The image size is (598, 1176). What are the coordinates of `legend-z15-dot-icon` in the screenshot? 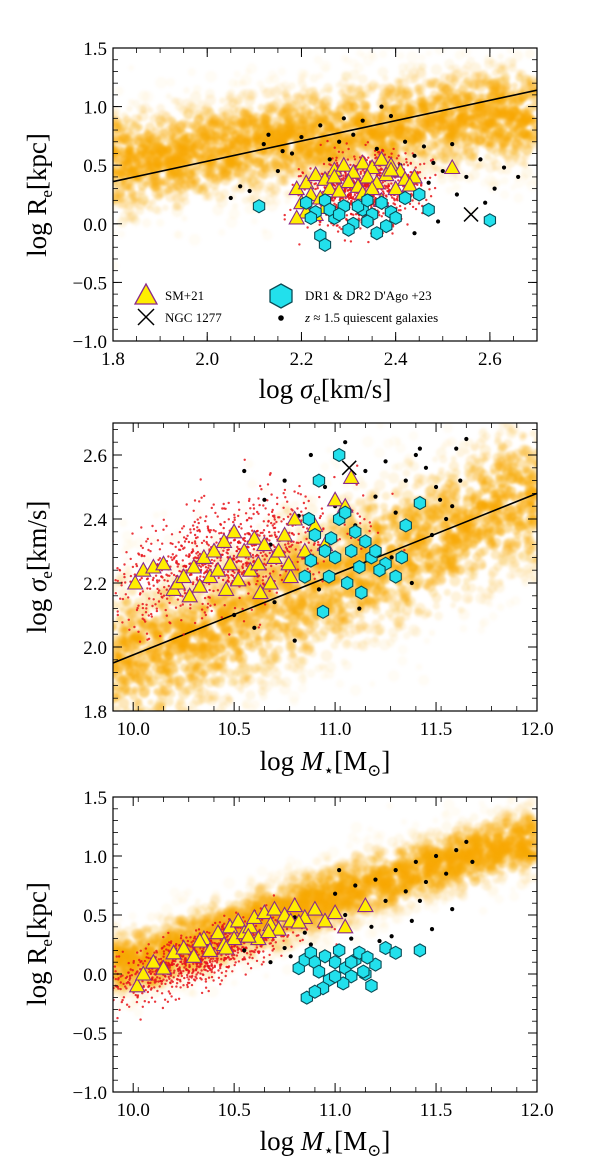 It's located at (281, 318).